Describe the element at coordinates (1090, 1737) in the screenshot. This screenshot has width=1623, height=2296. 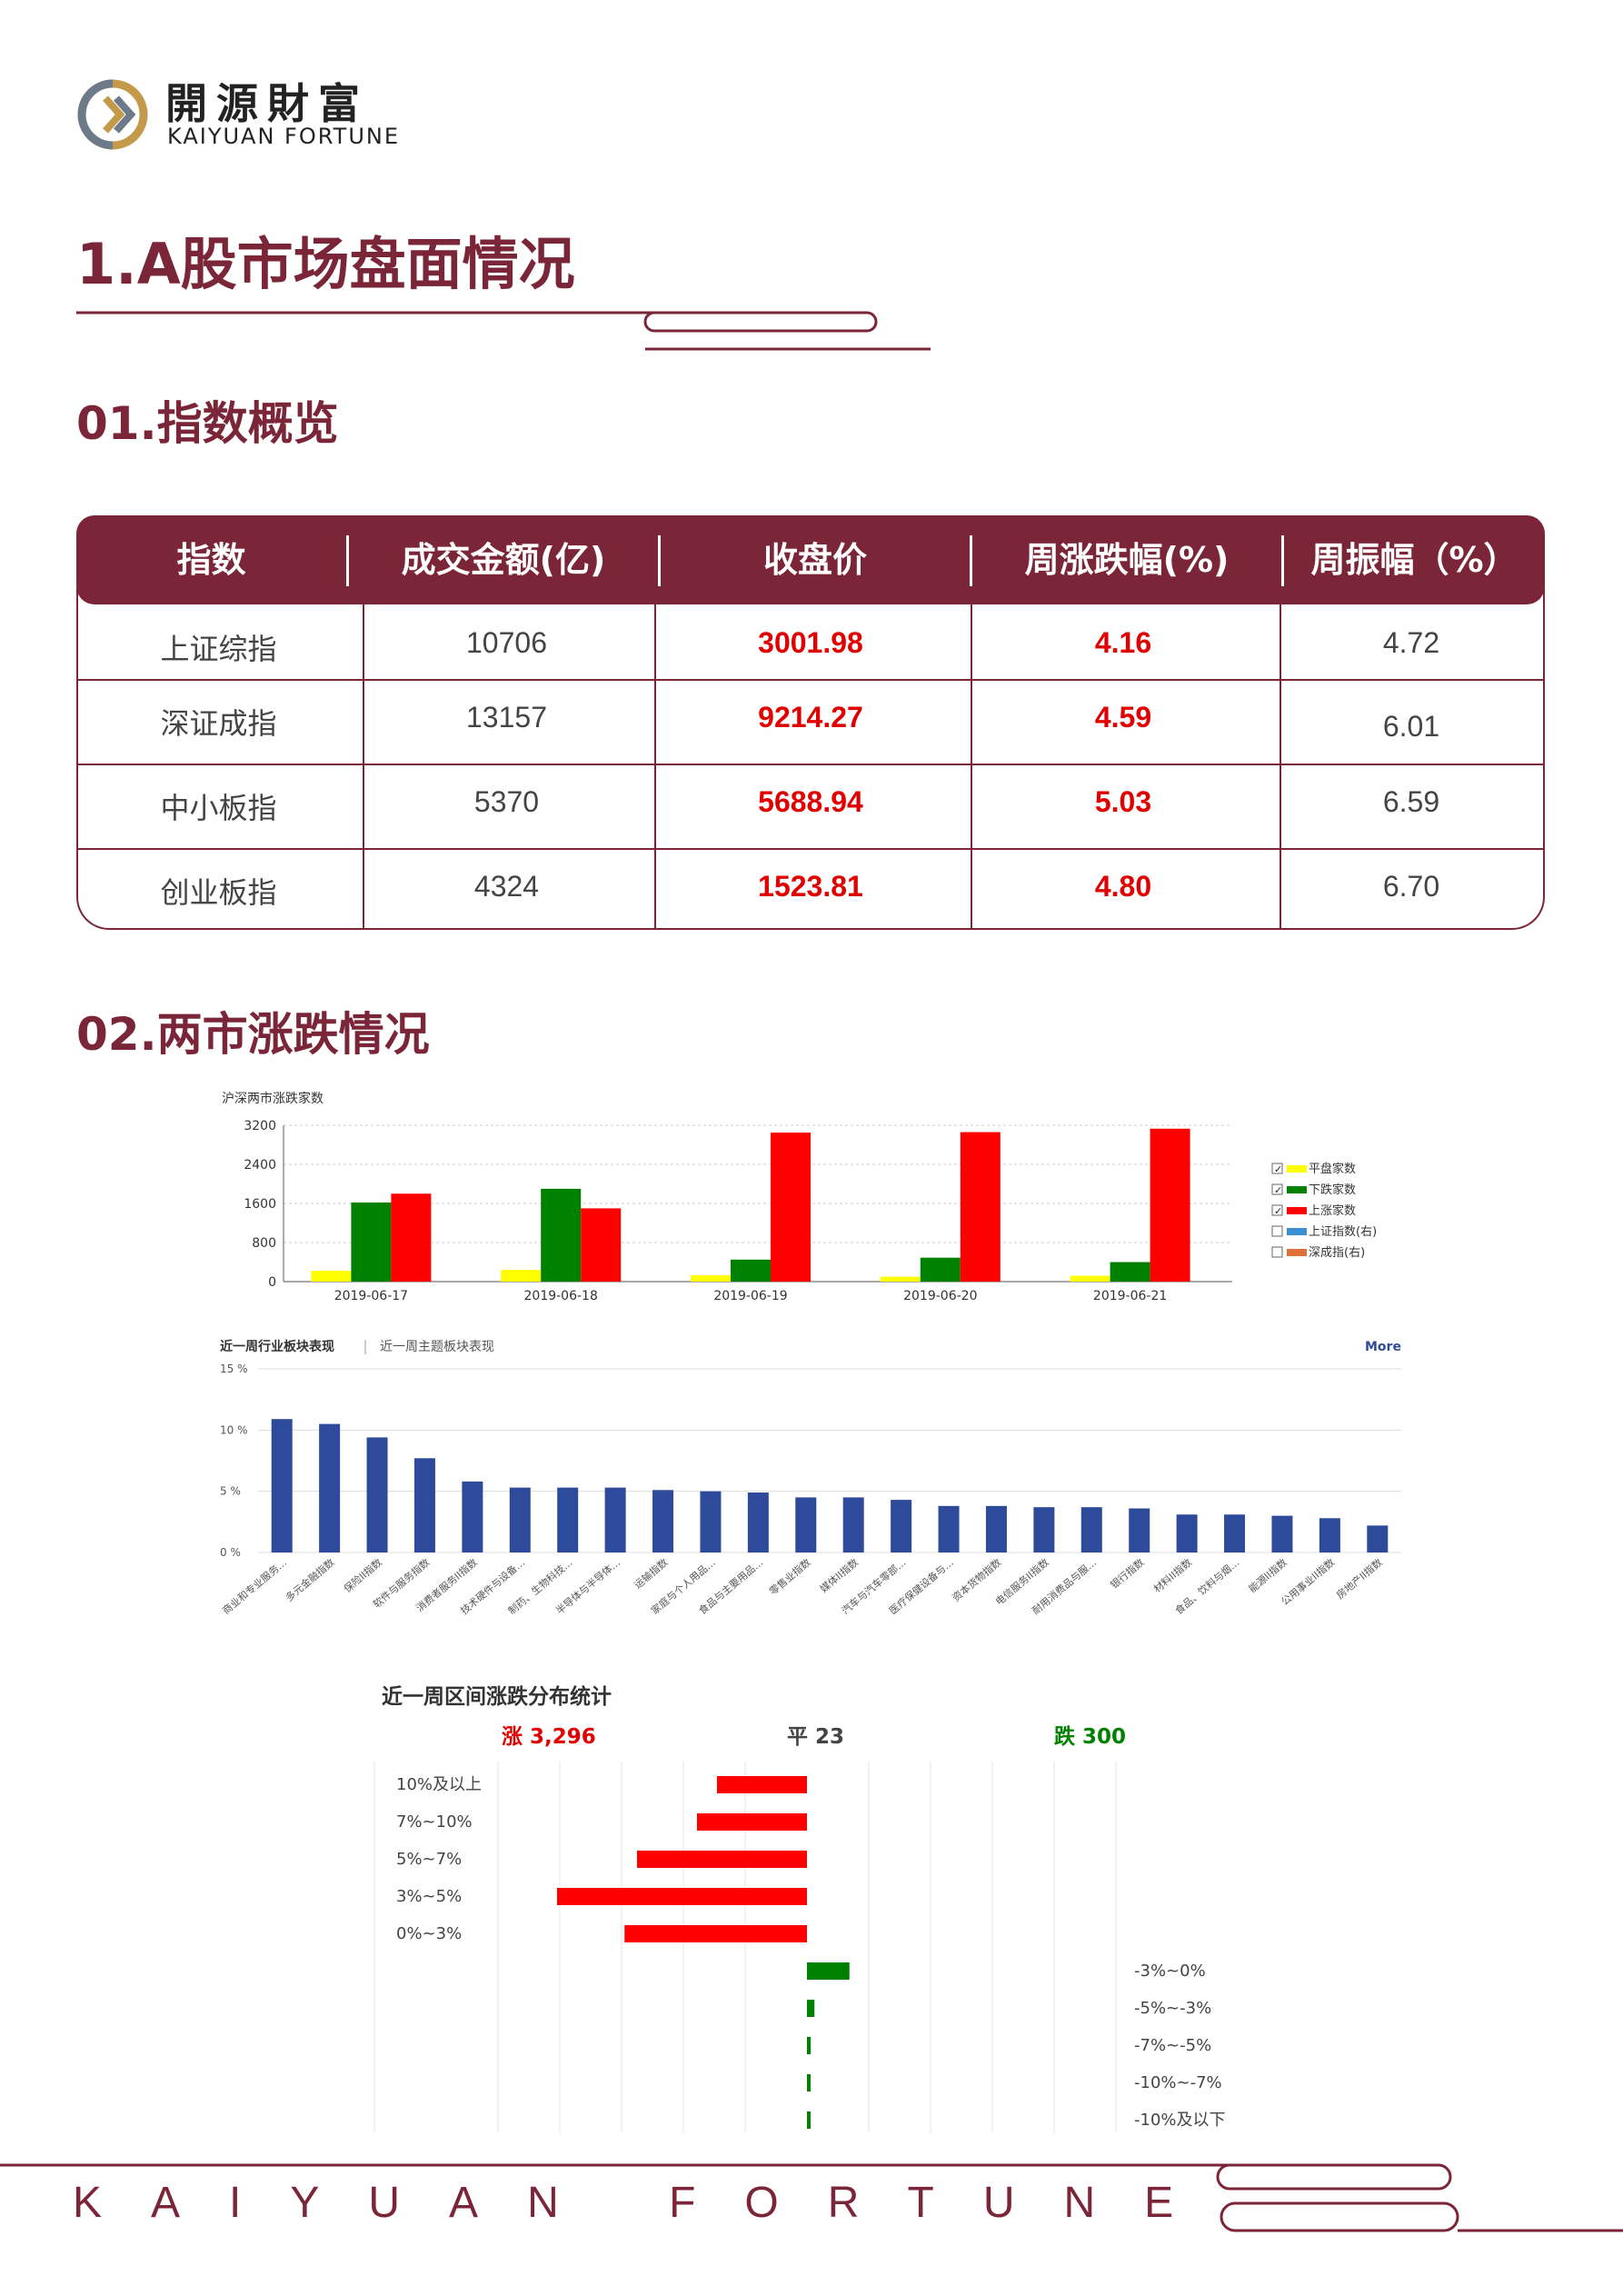
I see `summary-down: 跌 300` at that location.